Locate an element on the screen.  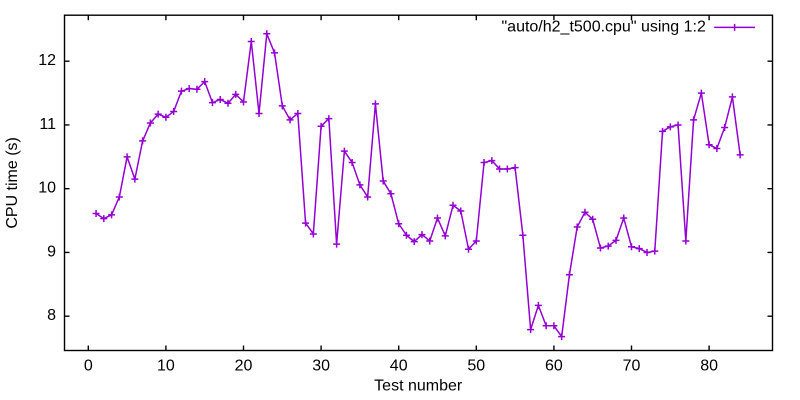
svg-text: 12 is located at coordinates (47, 60).